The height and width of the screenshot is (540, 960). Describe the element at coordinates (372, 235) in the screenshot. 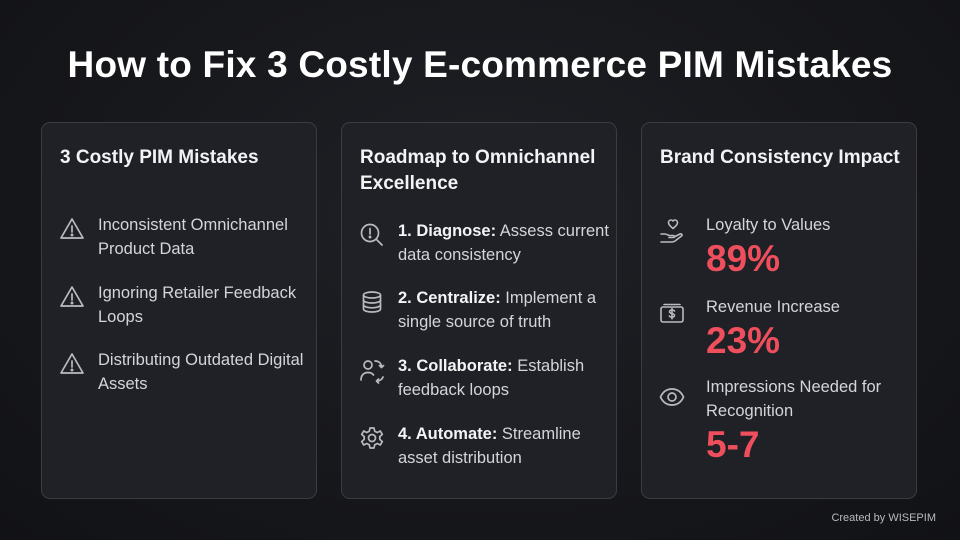

I see `search-alert-icon` at that location.